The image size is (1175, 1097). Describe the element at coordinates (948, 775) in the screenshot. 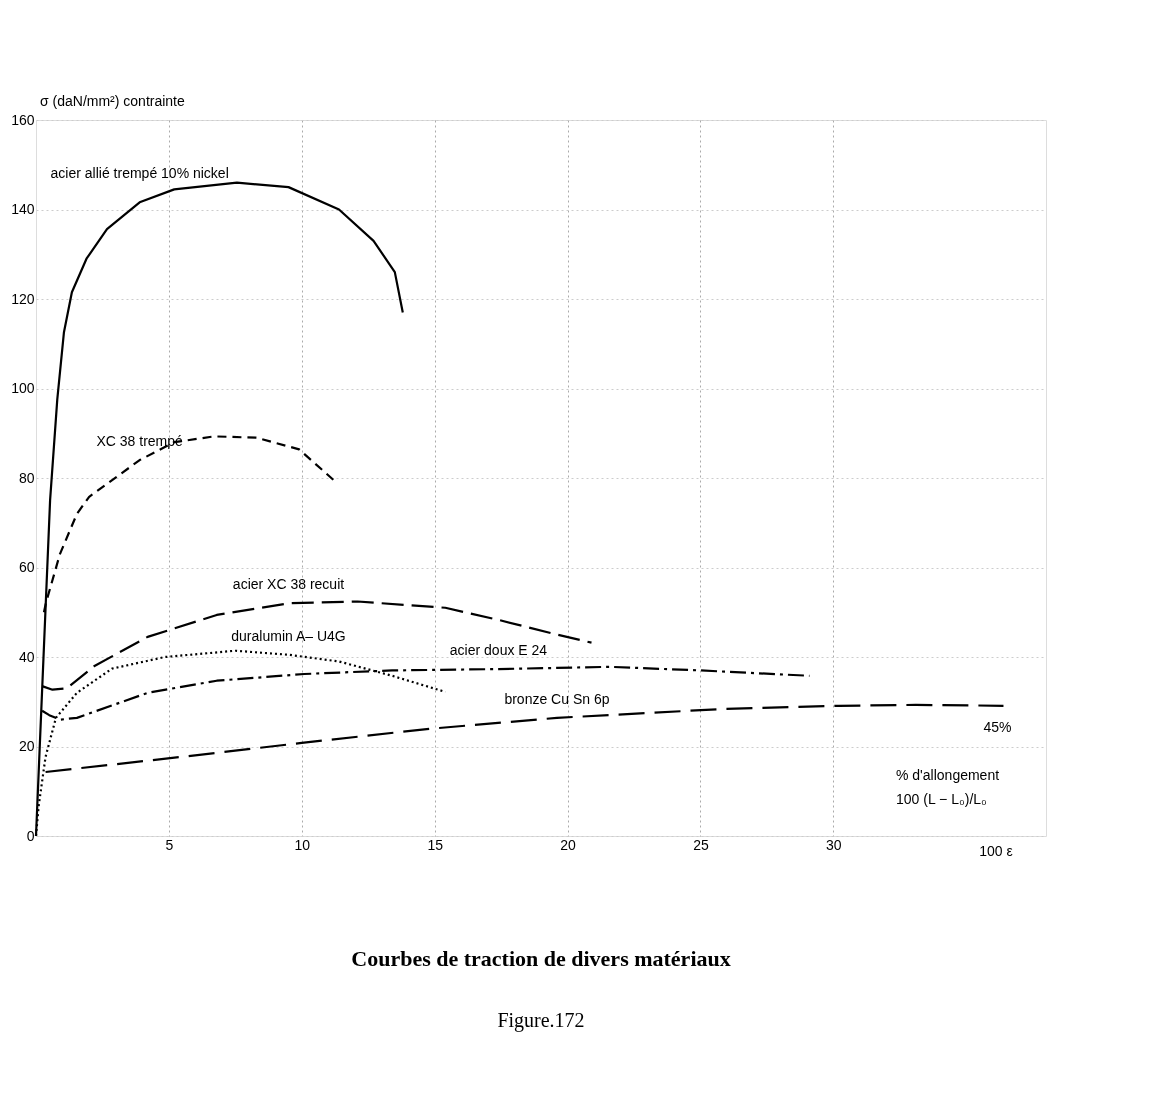

I see `annotation: % d'allongement` at that location.